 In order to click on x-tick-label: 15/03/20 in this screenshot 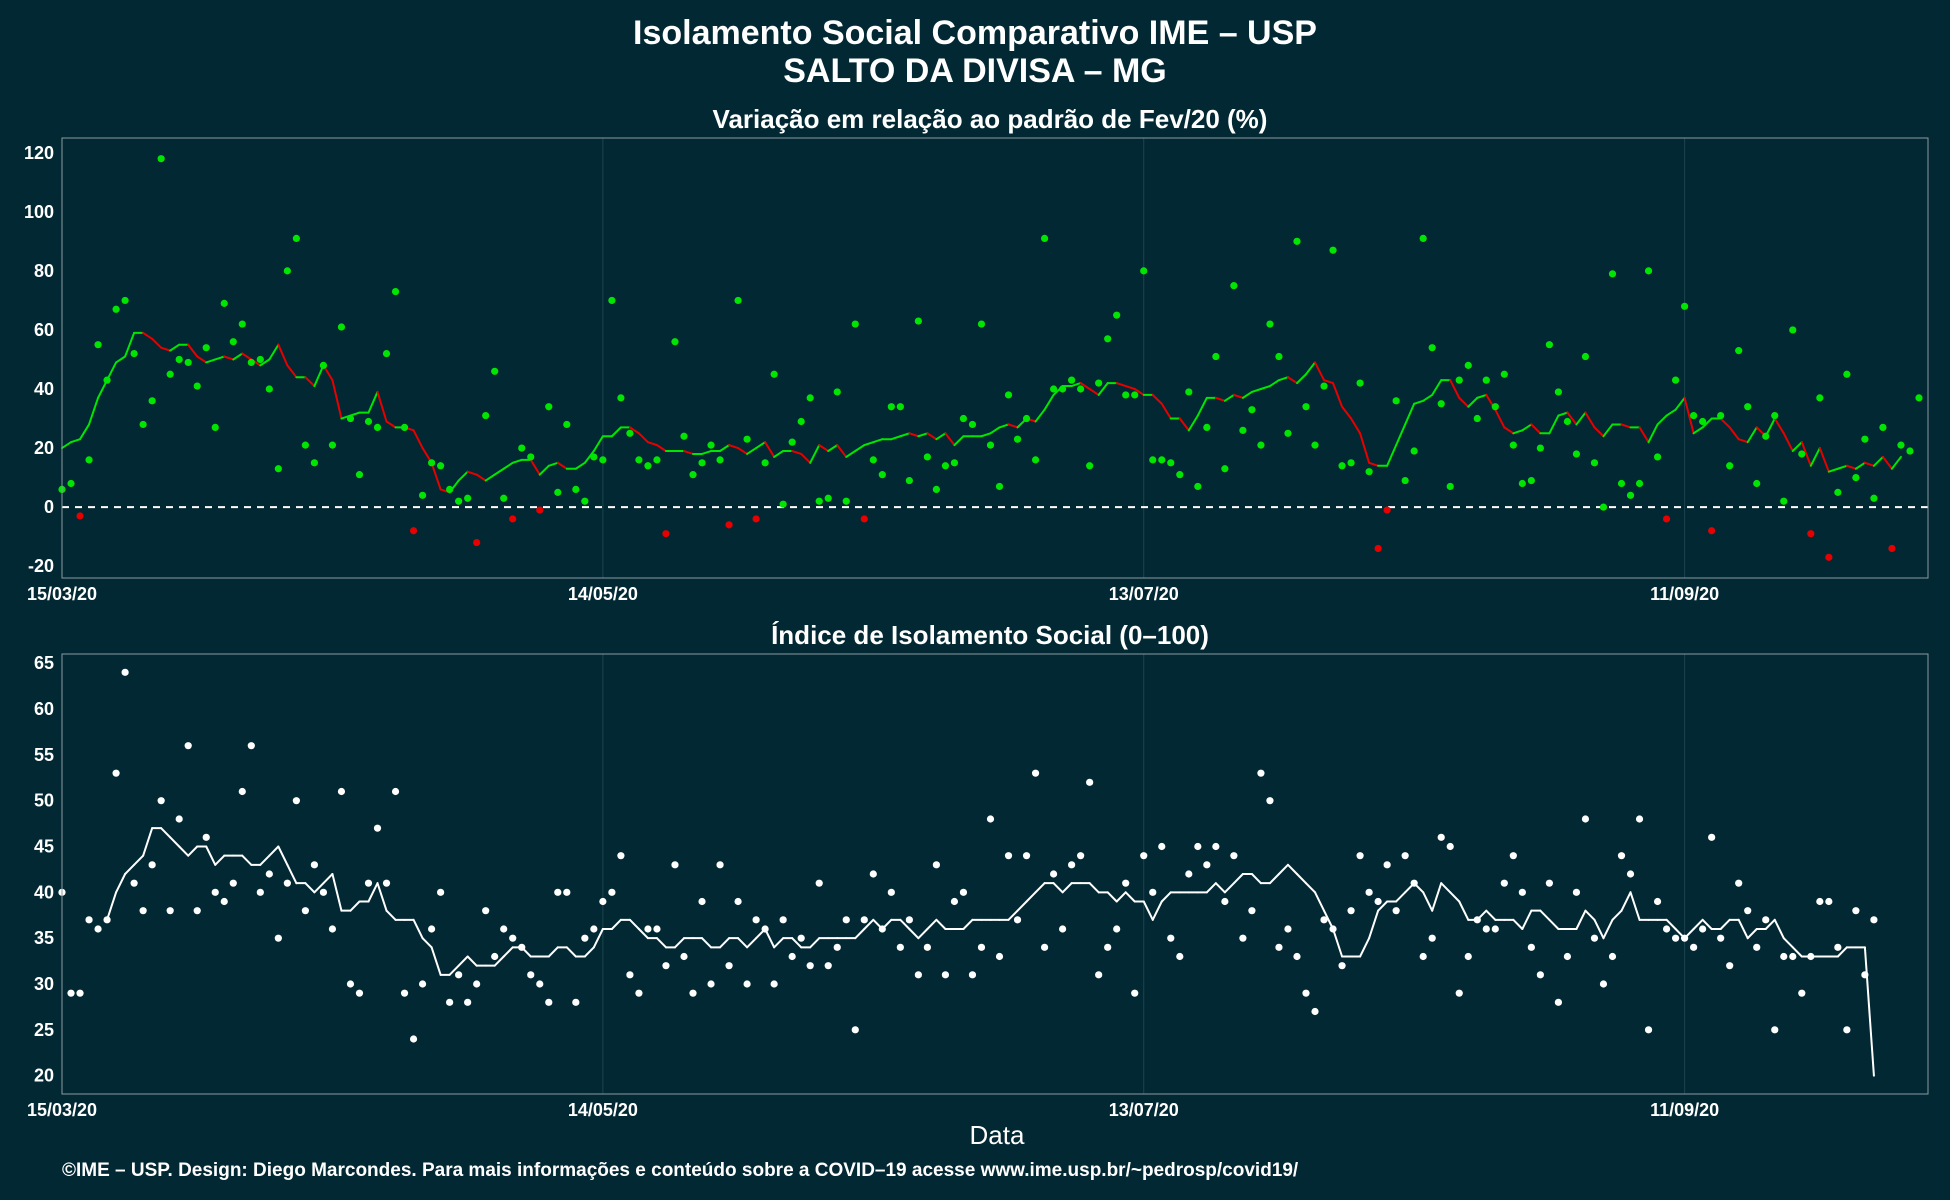, I will do `click(62, 594)`.